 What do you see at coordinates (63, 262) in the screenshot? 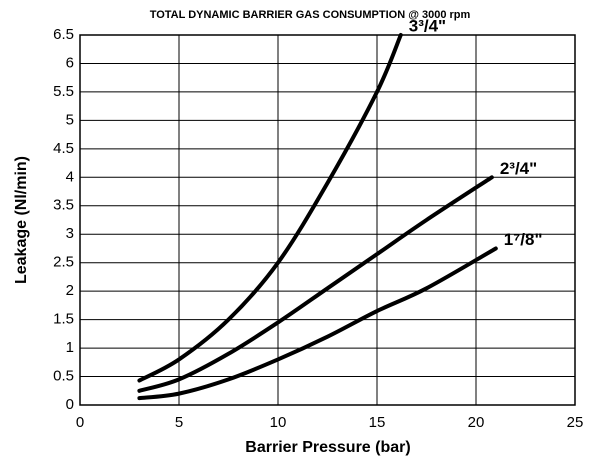
I see `y-tick-label: 2.5` at bounding box center [63, 262].